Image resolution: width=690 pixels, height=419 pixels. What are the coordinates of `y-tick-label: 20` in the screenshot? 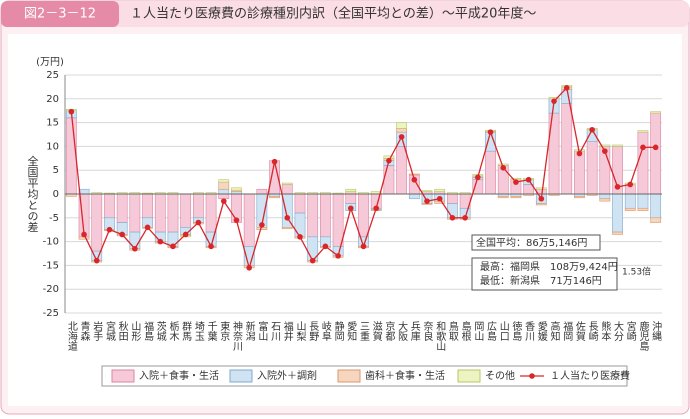 It's located at (52, 99).